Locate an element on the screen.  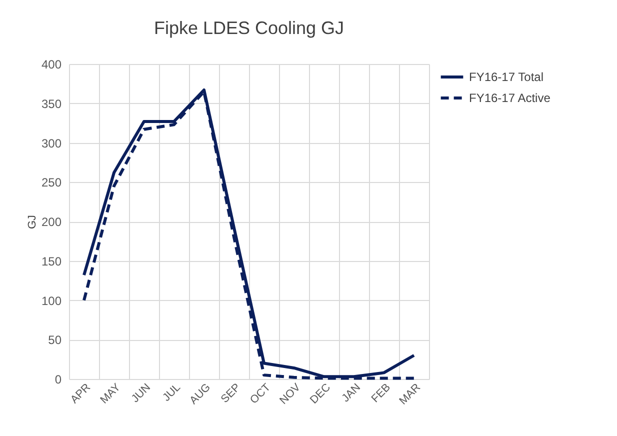
y-tick-label: 50 is located at coordinates (55, 340).